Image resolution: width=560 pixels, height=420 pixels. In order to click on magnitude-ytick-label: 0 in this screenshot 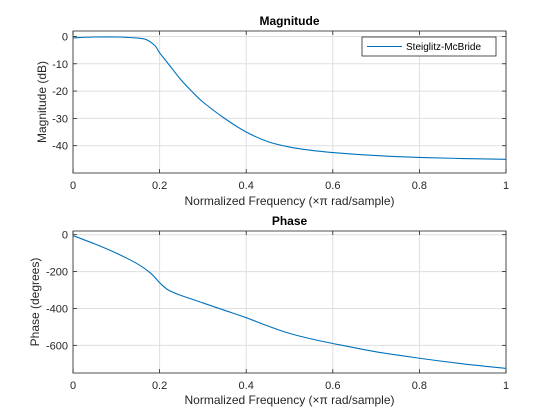, I will do `click(65, 37)`.